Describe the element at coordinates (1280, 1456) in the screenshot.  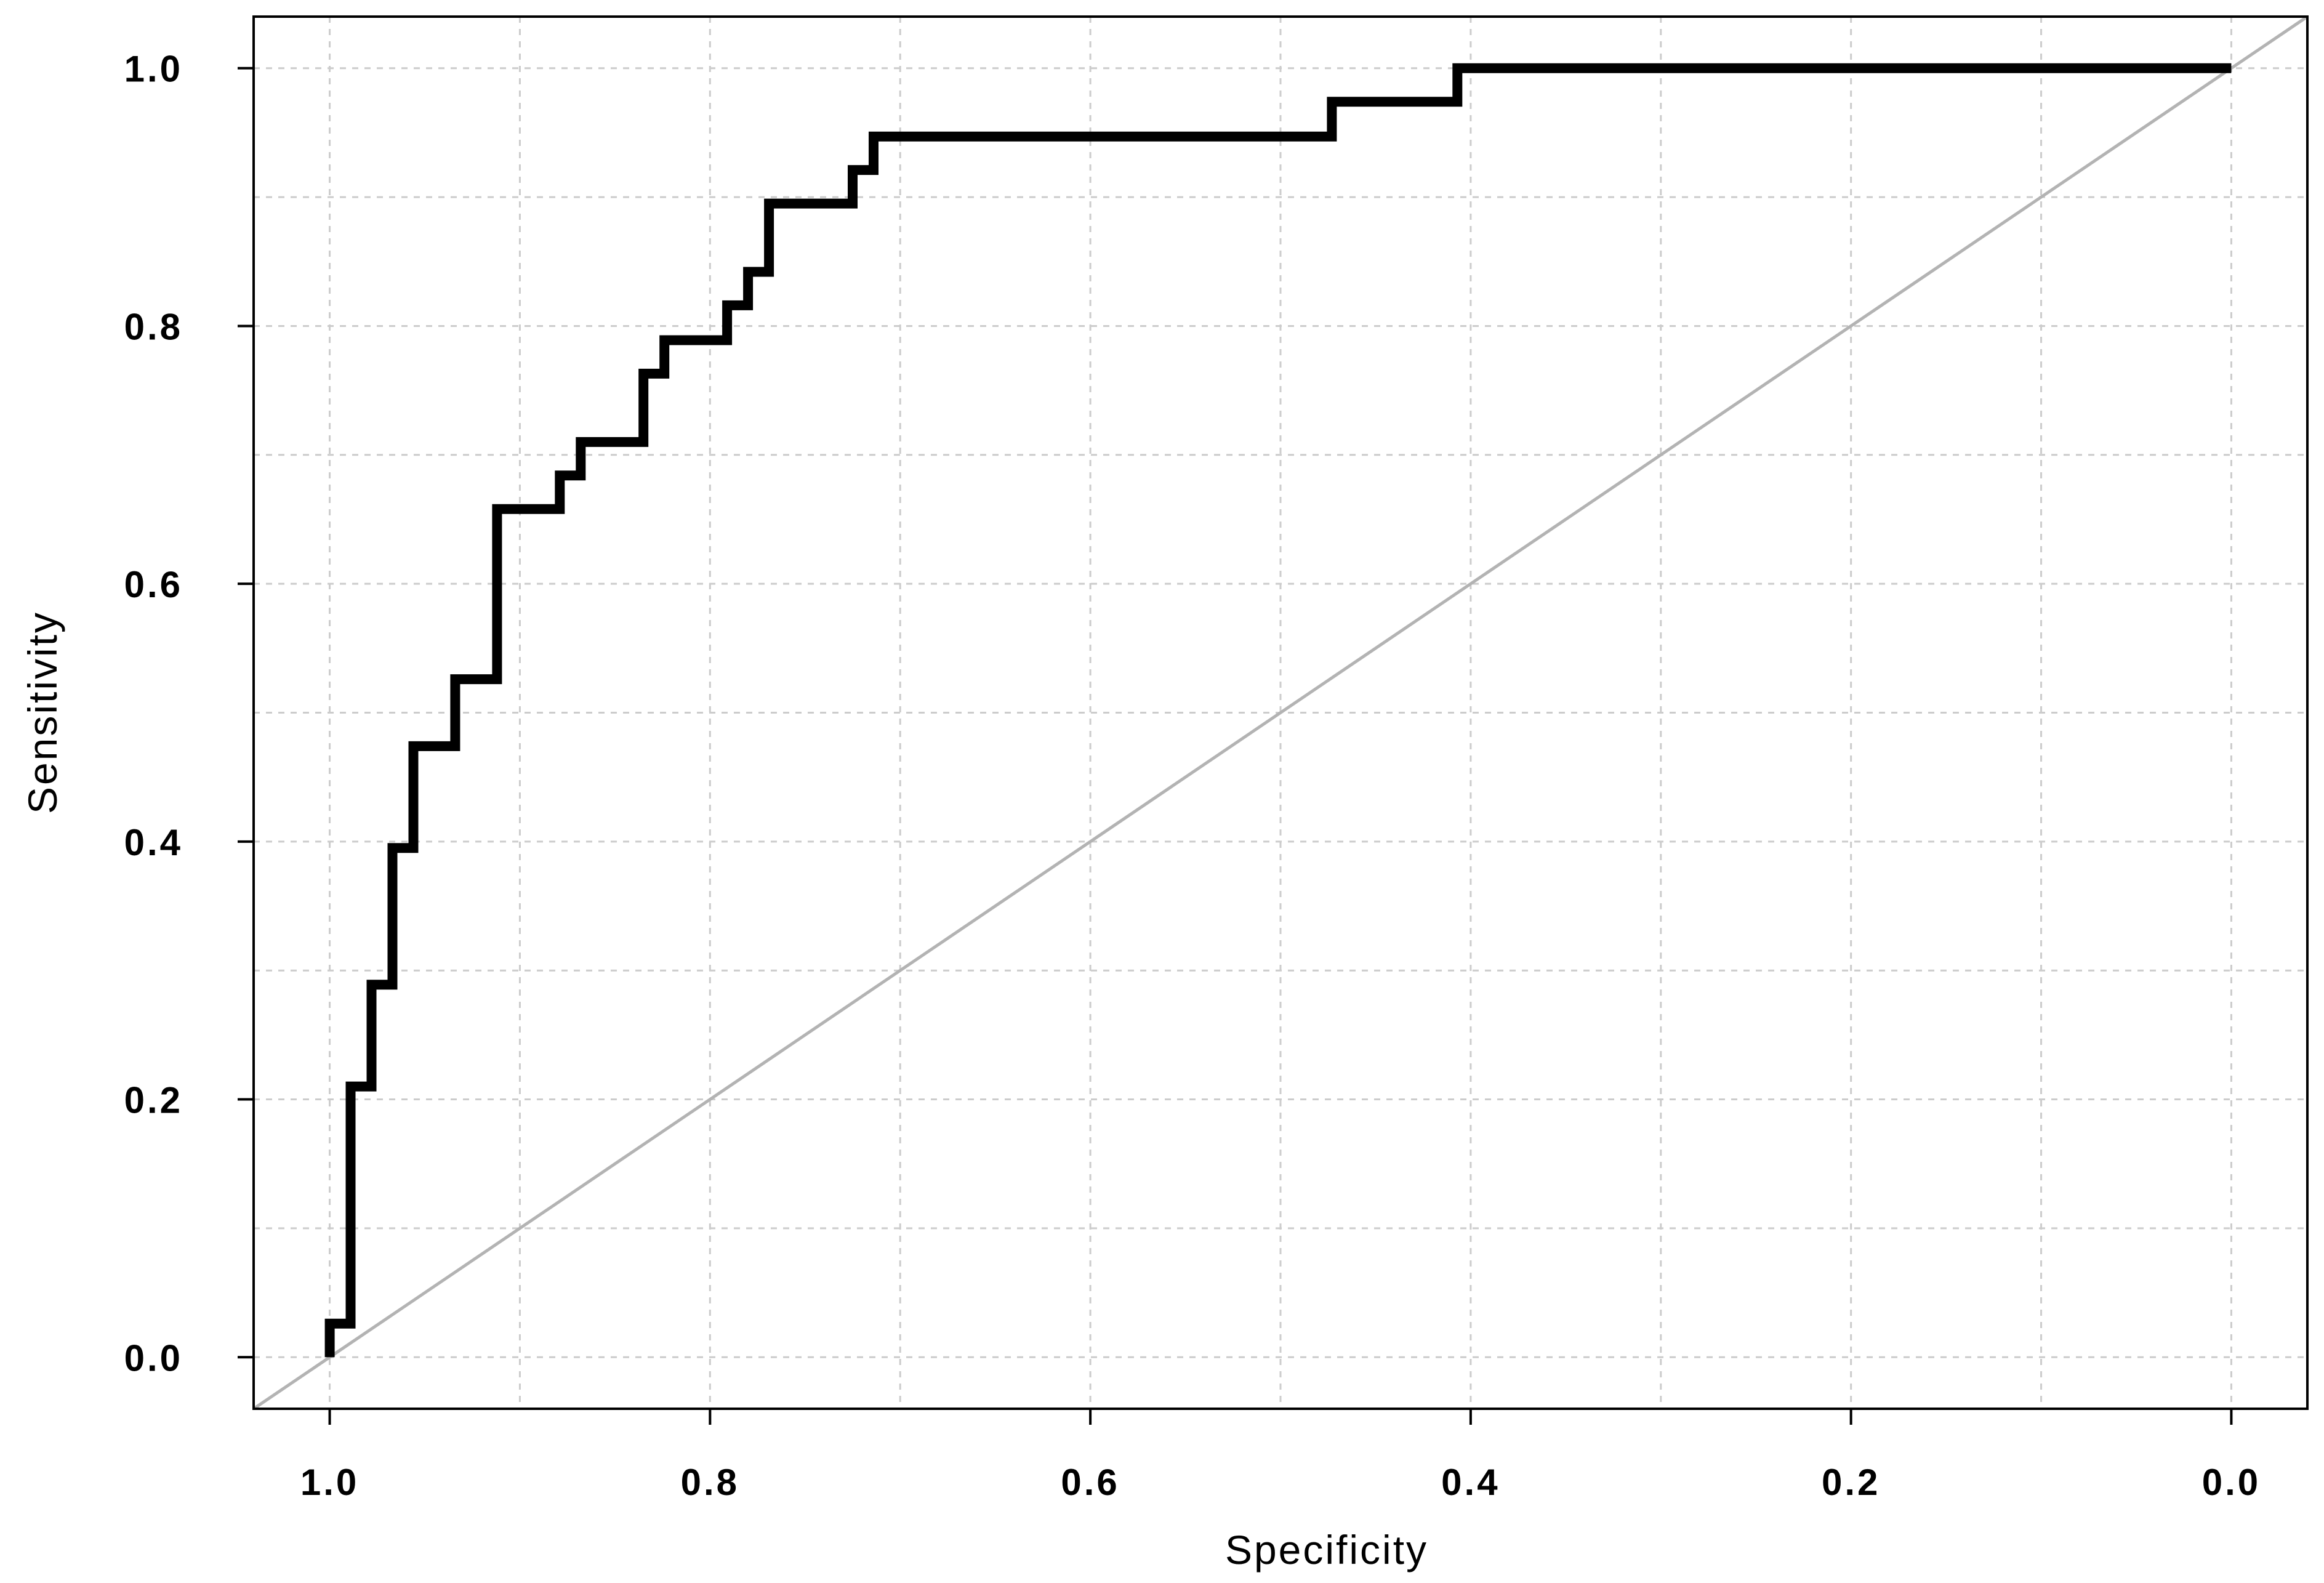
I see `x-axis-ticks: 1.0 0.8 0.6 0.4 0.2 0.0` at that location.